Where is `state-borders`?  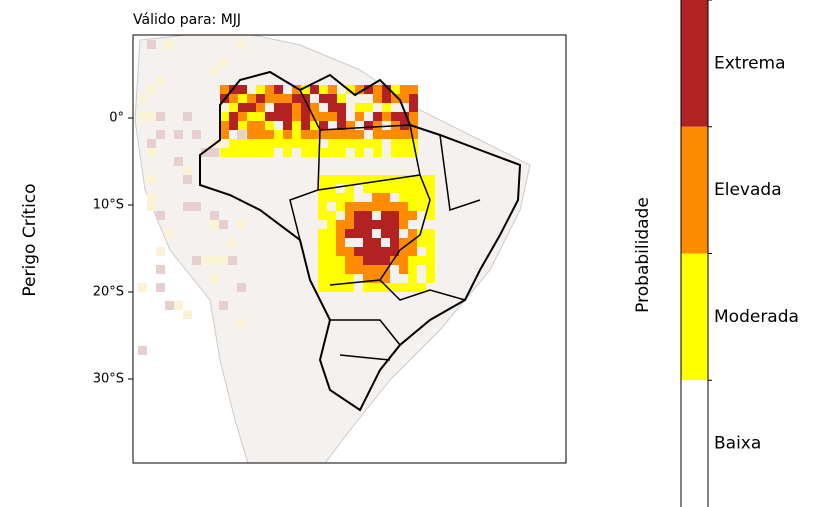 state-borders is located at coordinates (385, 225).